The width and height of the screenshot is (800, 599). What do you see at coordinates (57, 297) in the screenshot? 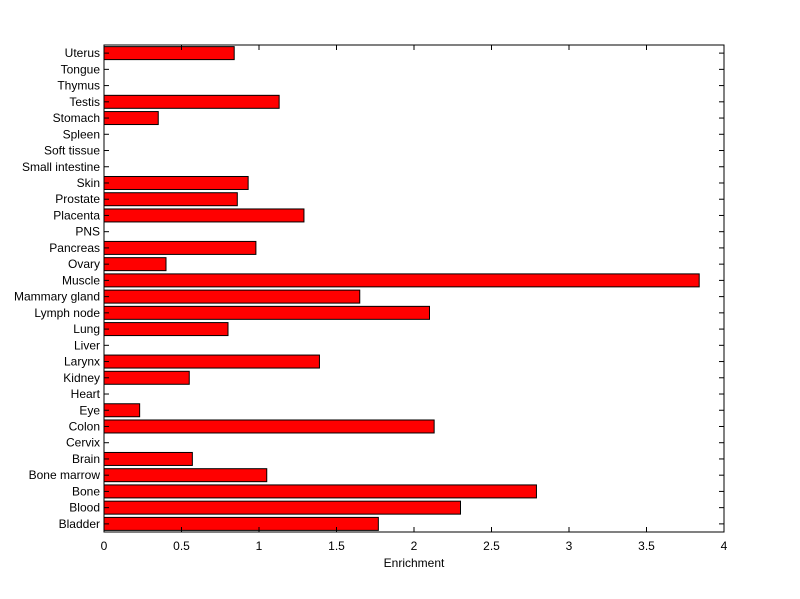
I see `y-tick-label: Mammary gland` at bounding box center [57, 297].